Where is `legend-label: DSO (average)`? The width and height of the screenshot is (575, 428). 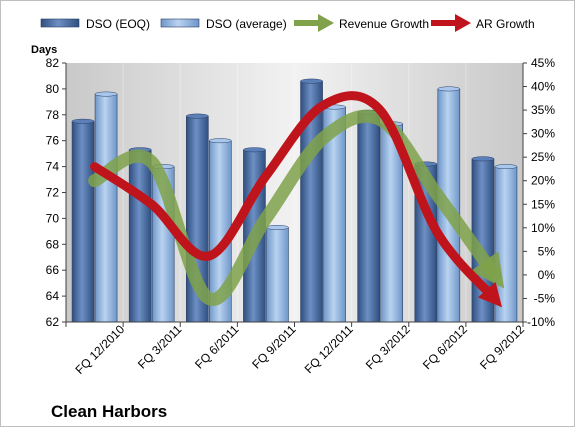
legend-label: DSO (average) is located at coordinates (246, 24).